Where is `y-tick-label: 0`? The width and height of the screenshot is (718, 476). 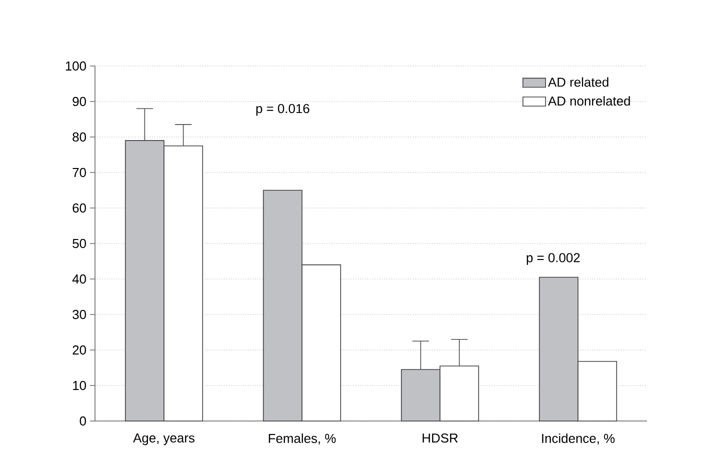
y-tick-label: 0 is located at coordinates (83, 421).